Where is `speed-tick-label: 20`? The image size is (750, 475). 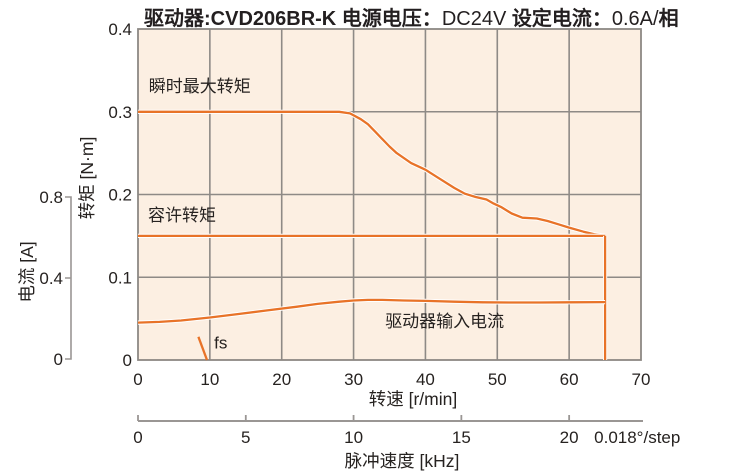
speed-tick-label: 20 is located at coordinates (281, 379).